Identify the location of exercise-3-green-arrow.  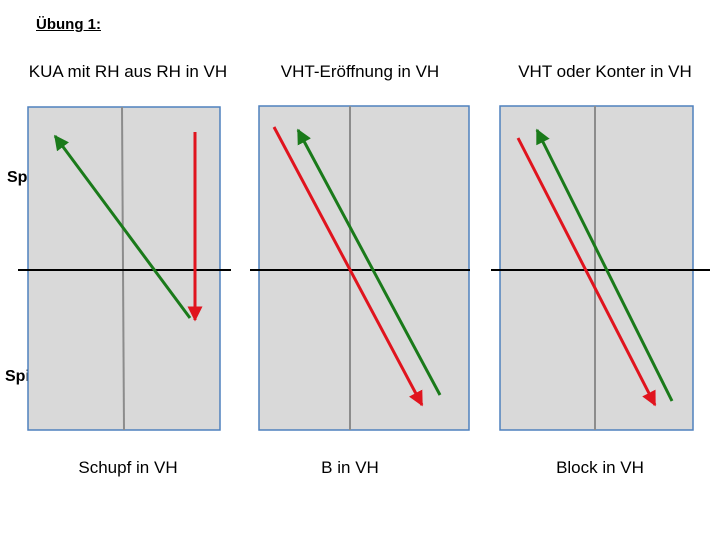
(604, 265).